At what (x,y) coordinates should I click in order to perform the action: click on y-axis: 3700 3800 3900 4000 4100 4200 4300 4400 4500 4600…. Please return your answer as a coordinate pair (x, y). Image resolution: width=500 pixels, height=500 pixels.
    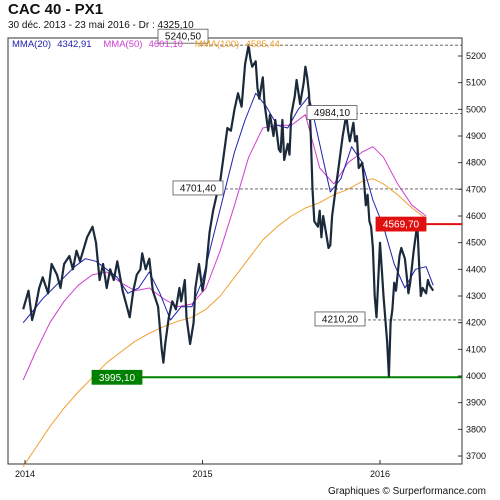
    Looking at the image, I should click on (472, 256).